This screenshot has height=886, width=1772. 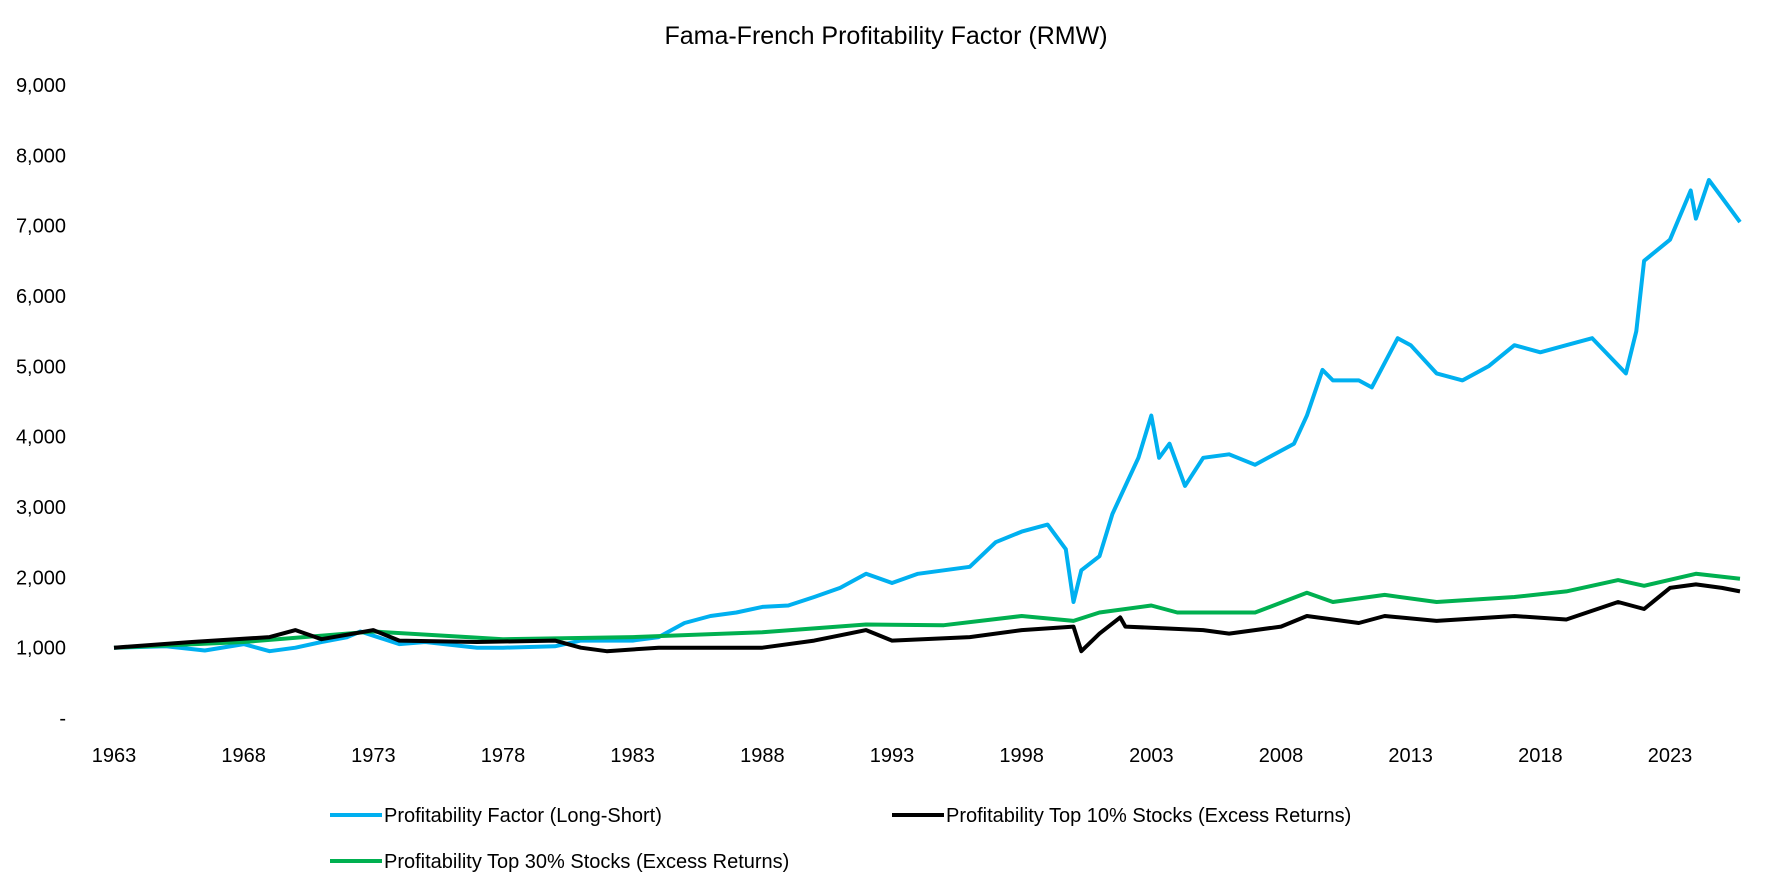 What do you see at coordinates (114, 756) in the screenshot?
I see `x-tick-label: 1963` at bounding box center [114, 756].